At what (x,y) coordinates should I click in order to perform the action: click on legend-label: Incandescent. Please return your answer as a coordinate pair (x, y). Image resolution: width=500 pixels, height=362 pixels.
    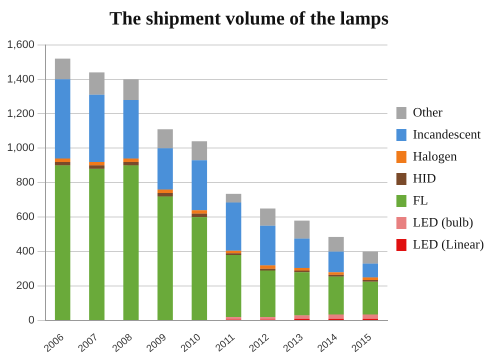
    Looking at the image, I should click on (447, 134).